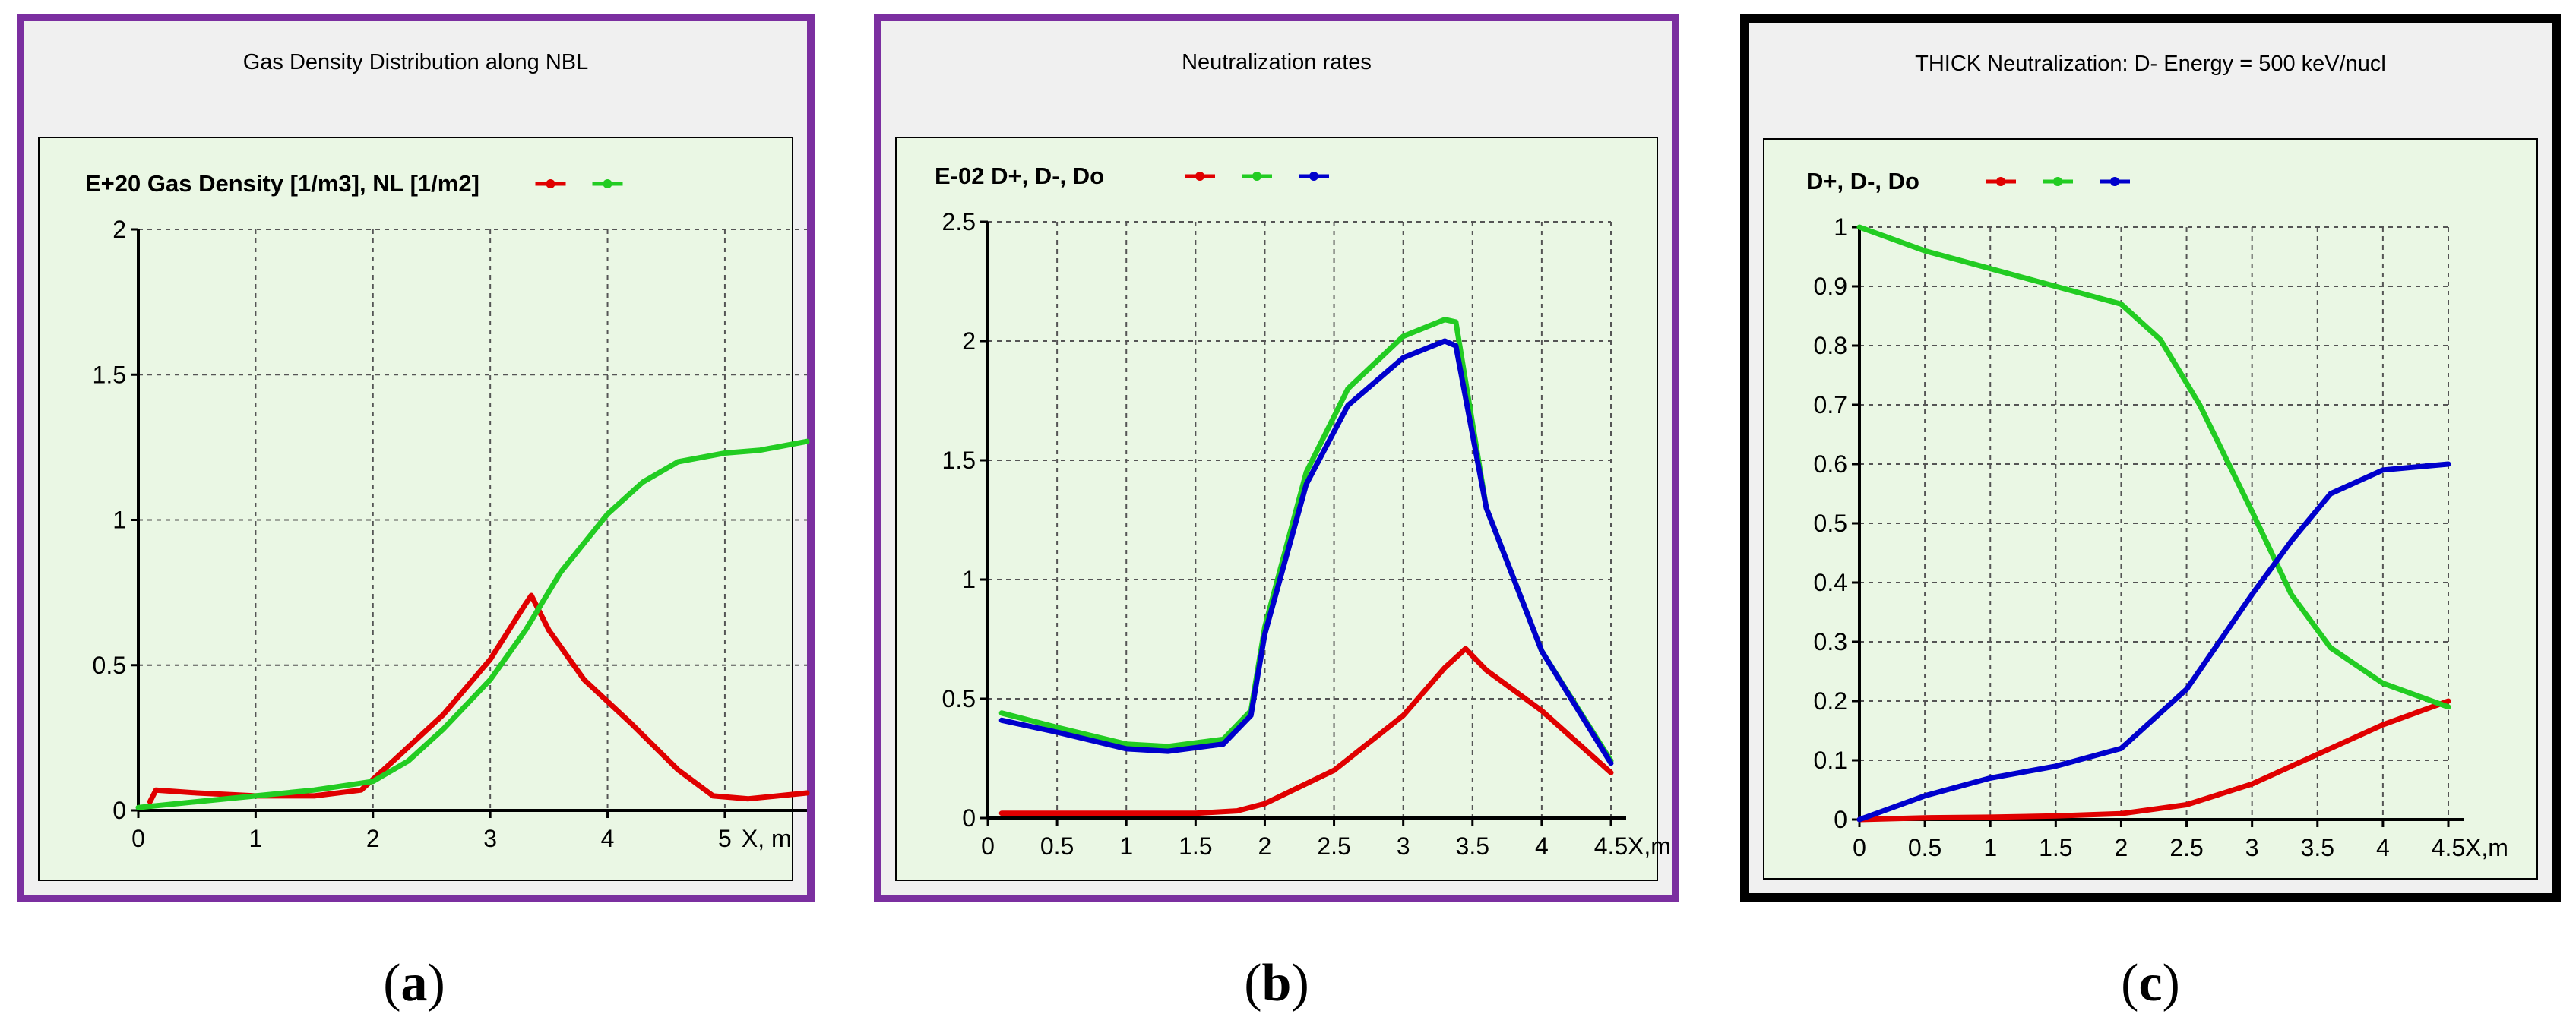 The width and height of the screenshot is (2576, 1036). I want to click on caption-b: (b), so click(1276, 983).